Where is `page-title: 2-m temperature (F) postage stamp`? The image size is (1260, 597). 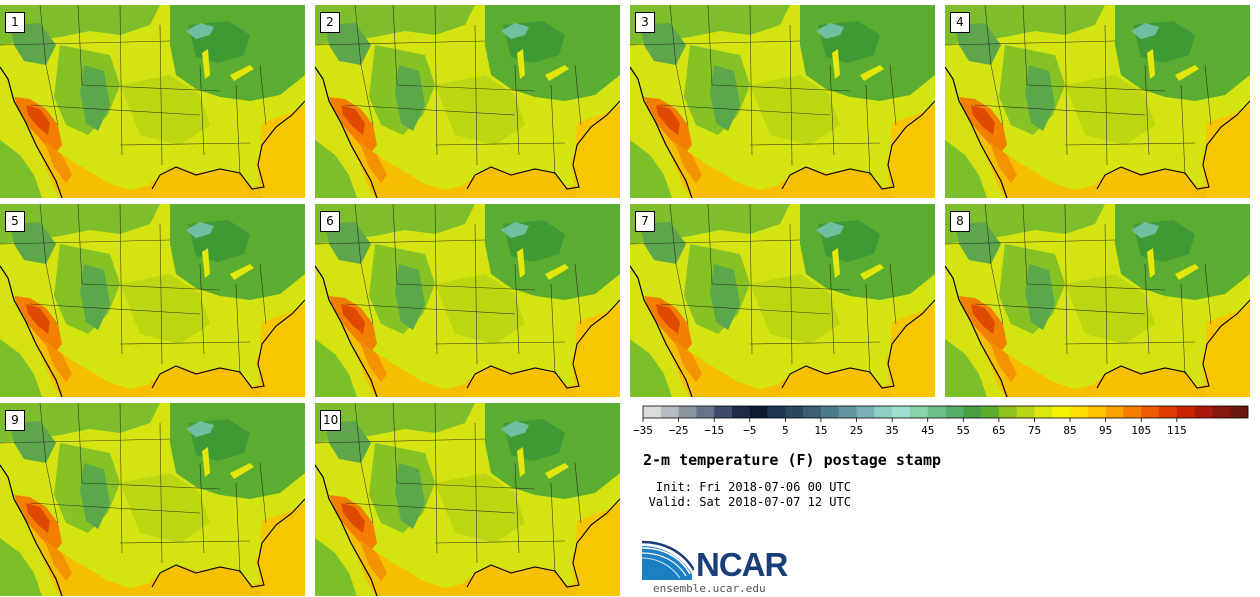 page-title: 2-m temperature (F) postage stamp is located at coordinates (792, 460).